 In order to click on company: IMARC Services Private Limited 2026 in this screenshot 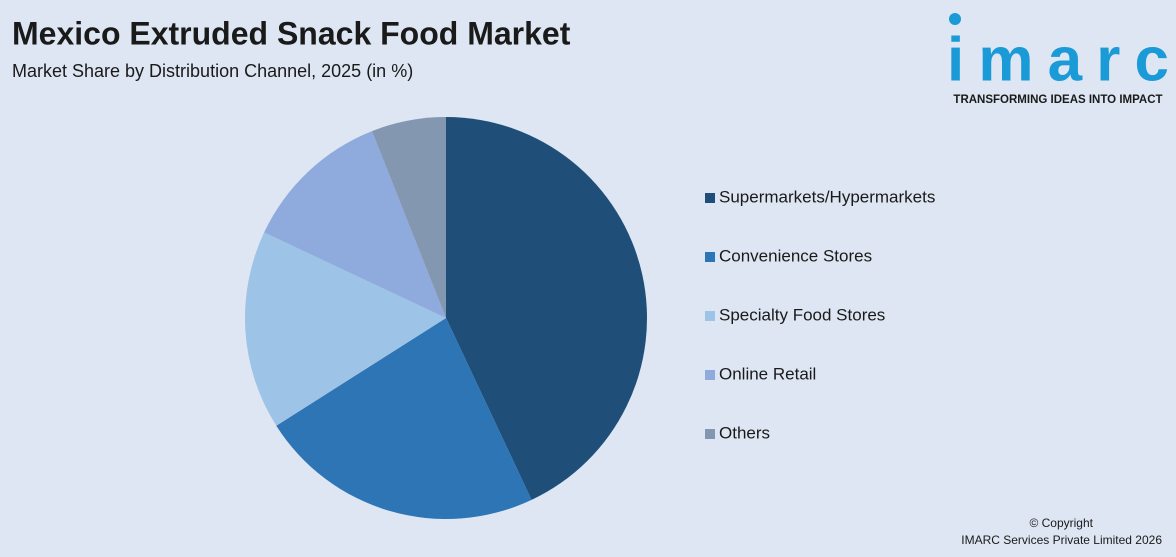, I will do `click(1061, 540)`.